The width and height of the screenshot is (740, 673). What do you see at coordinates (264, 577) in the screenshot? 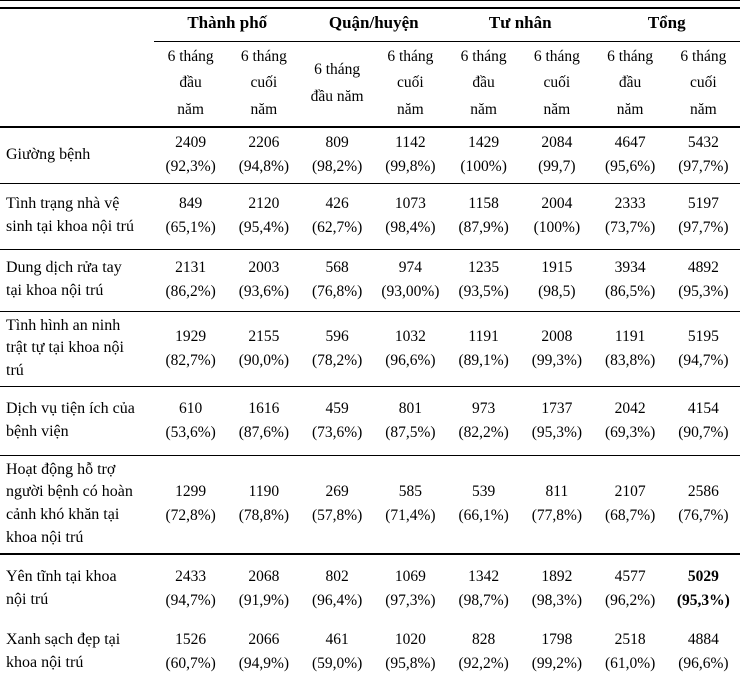
I see `cell-count: 2068` at bounding box center [264, 577].